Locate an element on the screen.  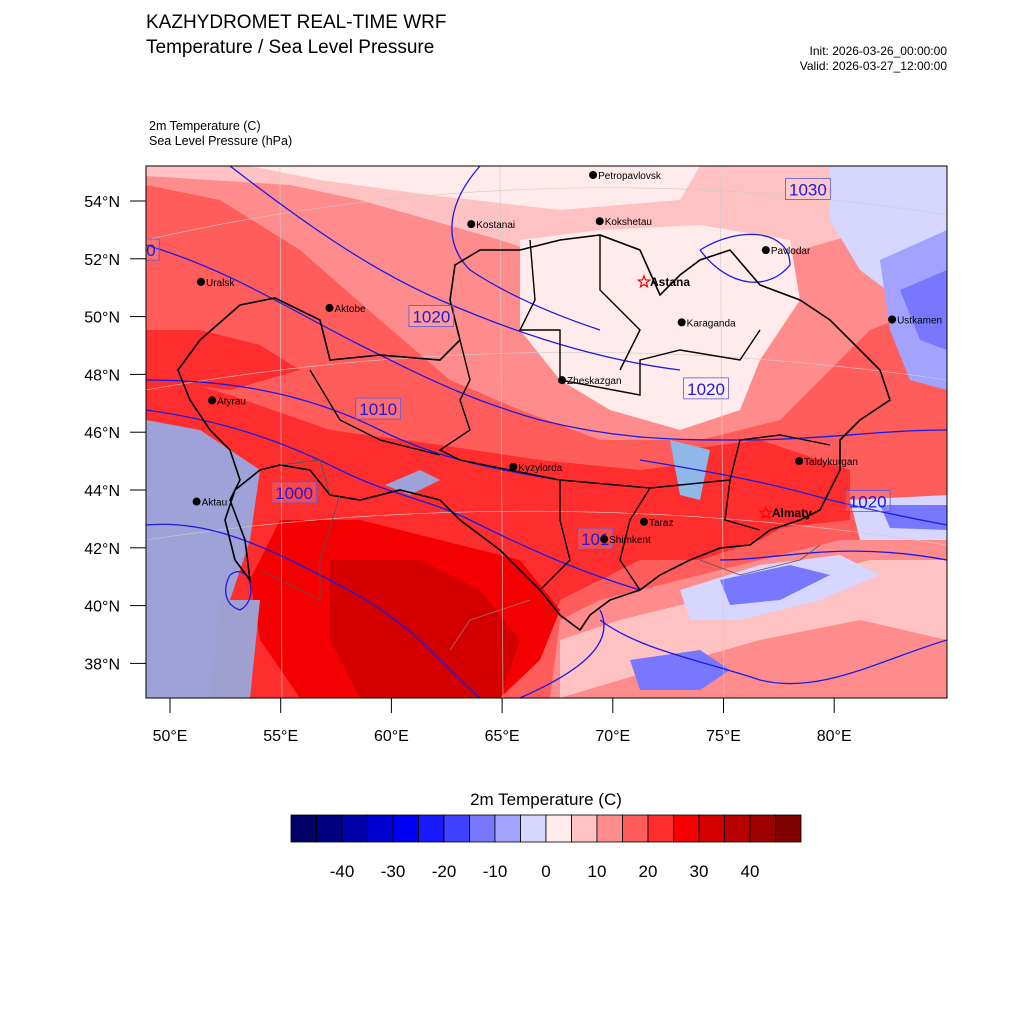
lon-tick-label: 65°E is located at coordinates (502, 736).